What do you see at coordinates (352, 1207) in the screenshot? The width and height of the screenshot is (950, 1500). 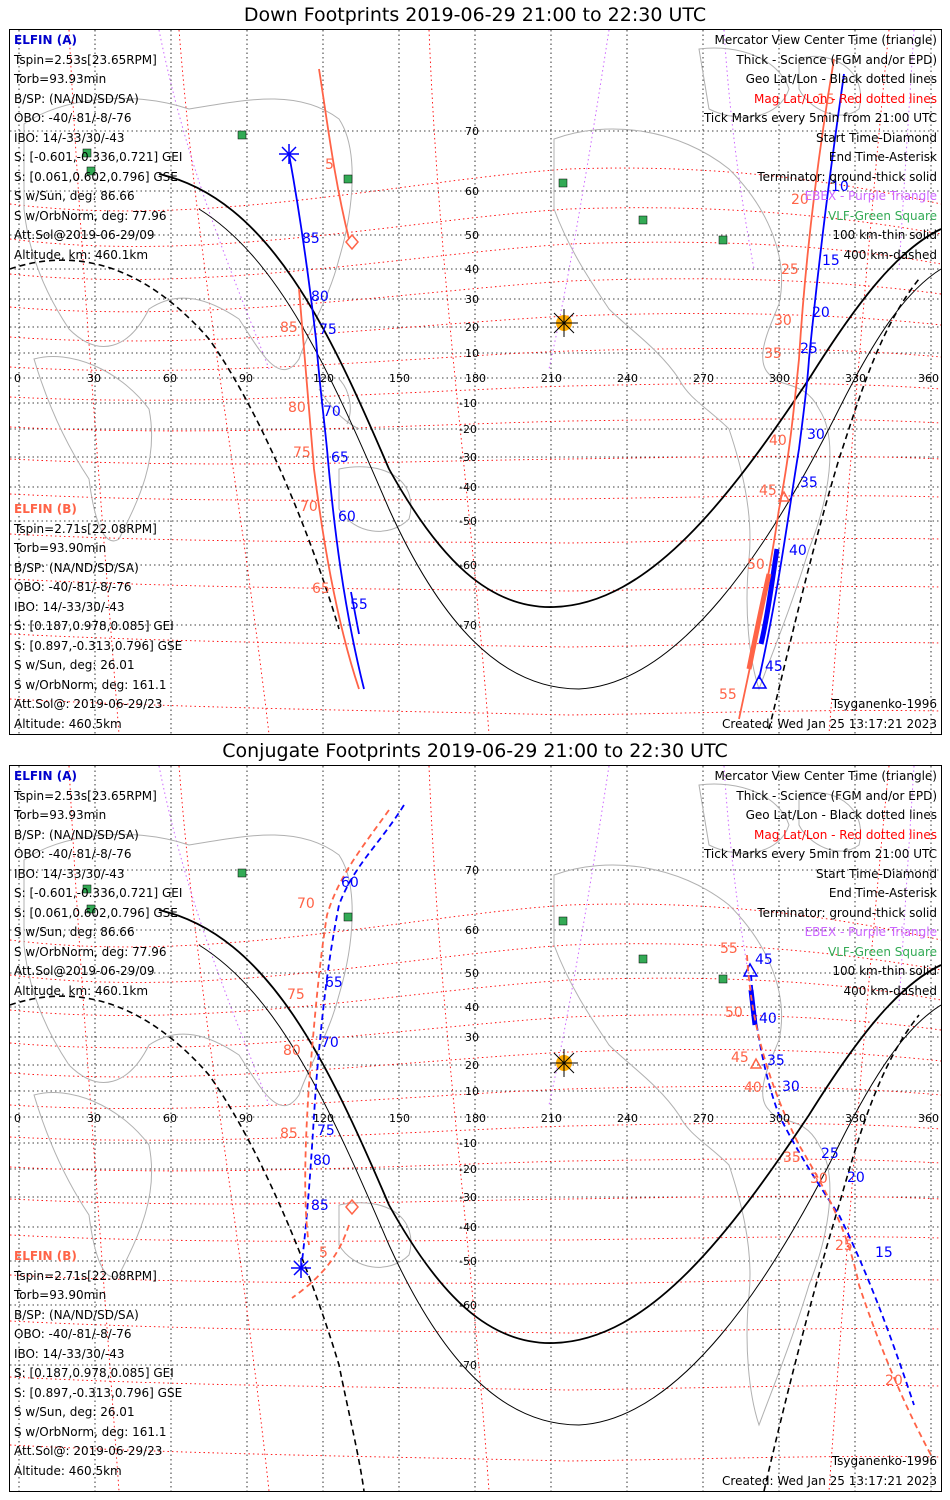 I see `start-diamond` at bounding box center [352, 1207].